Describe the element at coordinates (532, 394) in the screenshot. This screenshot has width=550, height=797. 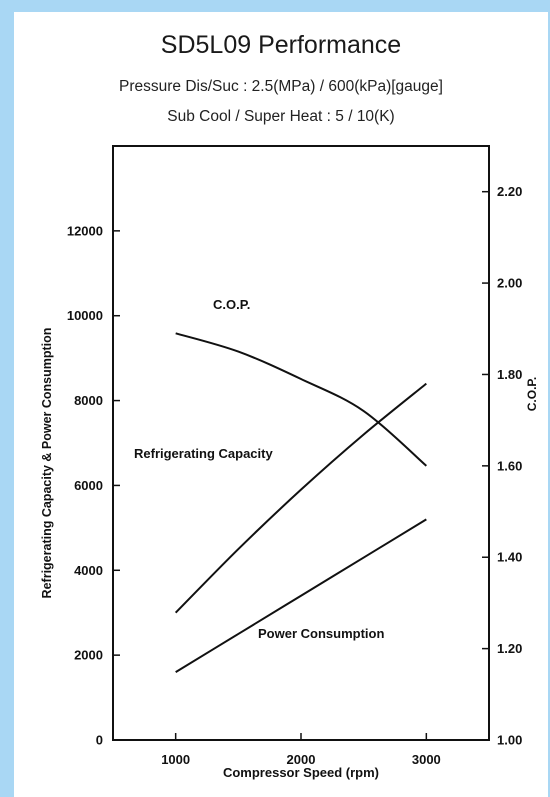
I see `y-axis-title-right: C.O.P.` at that location.